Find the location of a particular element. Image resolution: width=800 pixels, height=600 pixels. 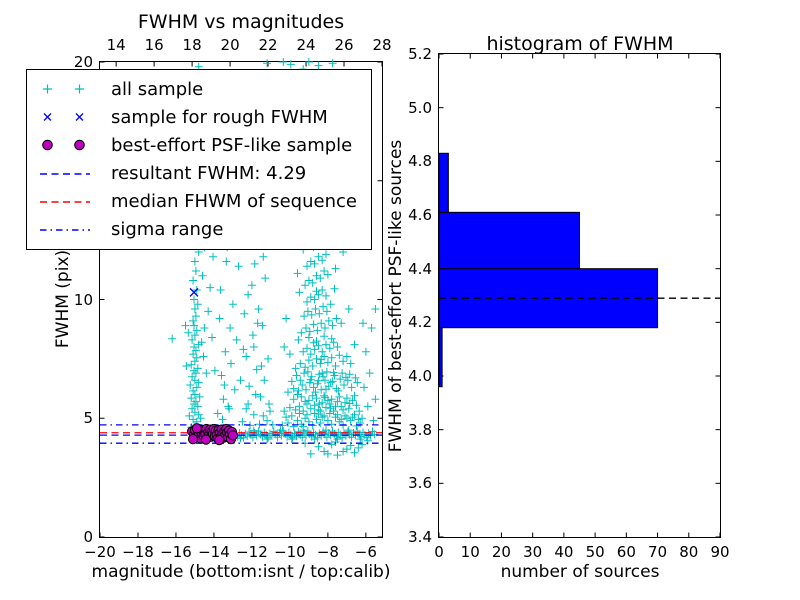

tick-label: 3.8 is located at coordinates (420, 429).